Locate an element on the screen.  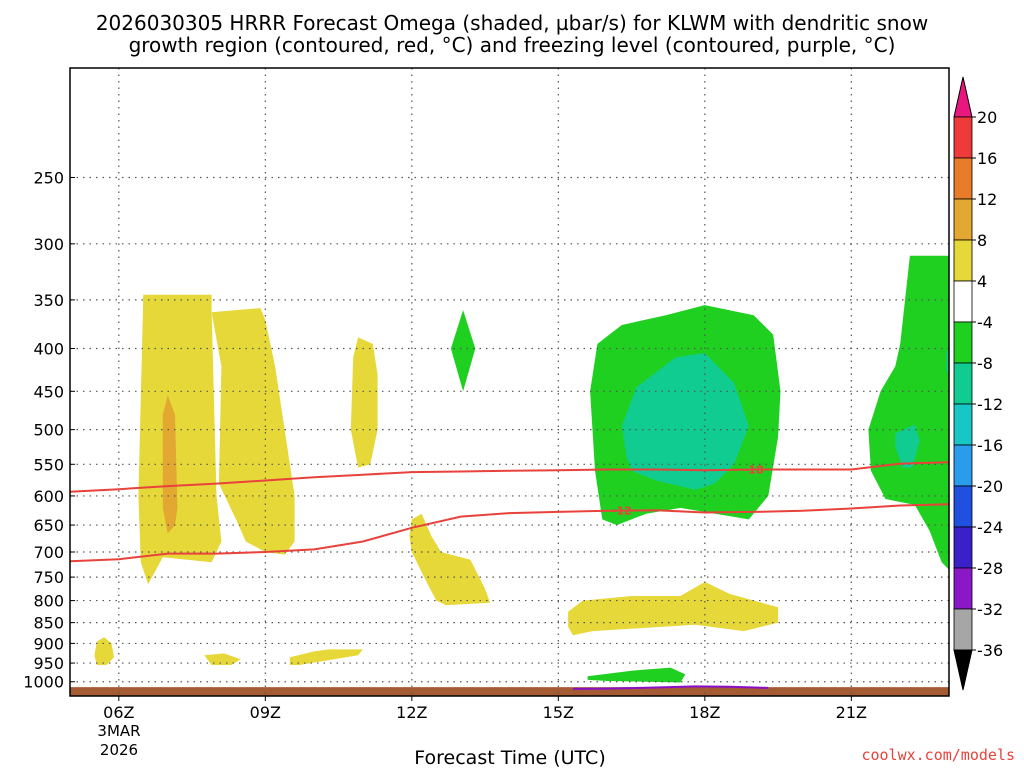
colorbar-label-10: -24 is located at coordinates (990, 527).